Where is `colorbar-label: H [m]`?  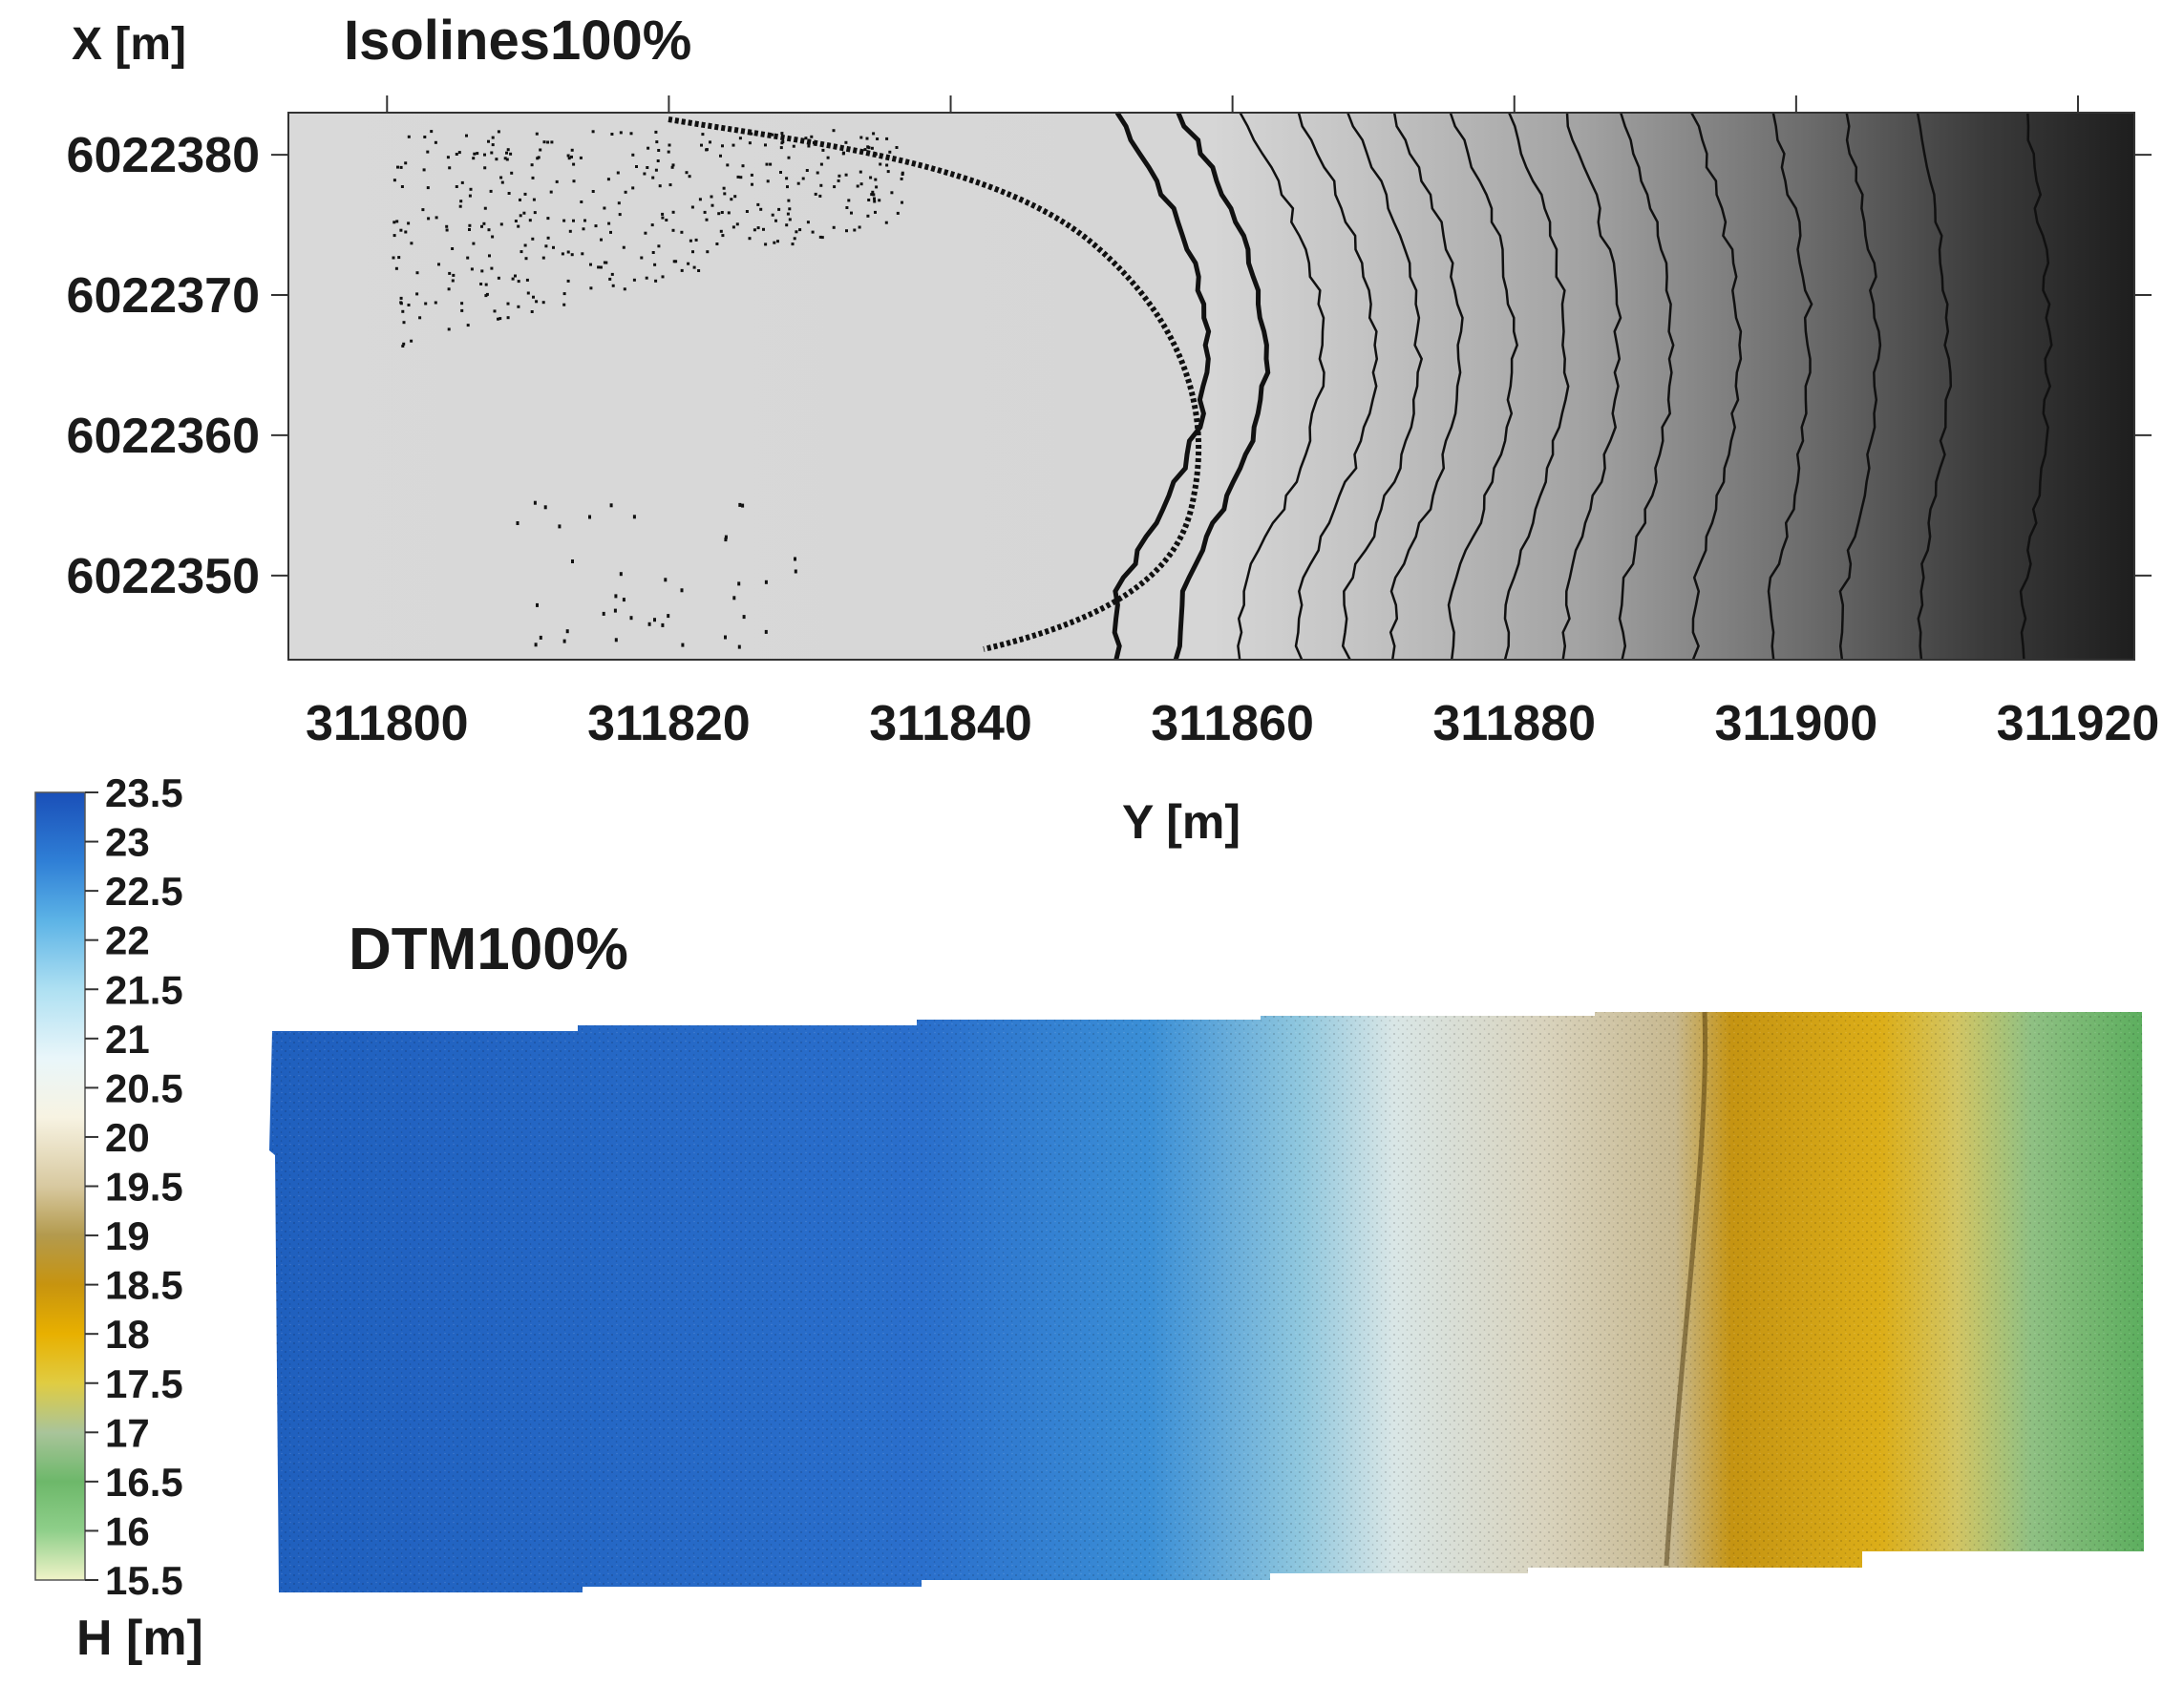 colorbar-label: H [m] is located at coordinates (140, 1638).